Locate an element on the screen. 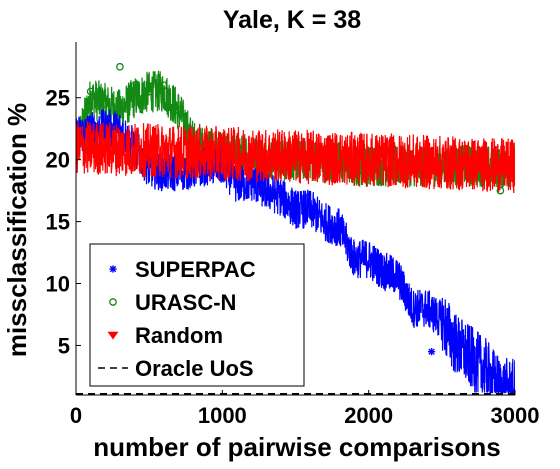 The height and width of the screenshot is (469, 560). y-tick-label: 20 is located at coordinates (58, 160).